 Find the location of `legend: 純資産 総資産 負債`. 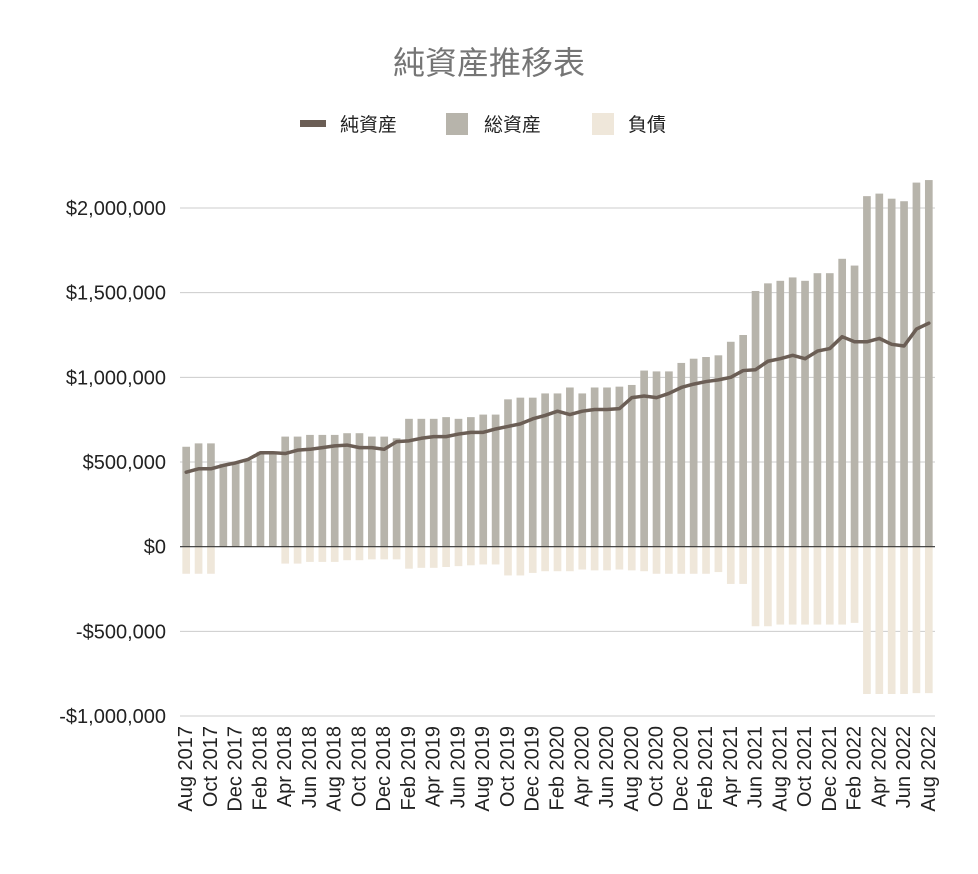

legend: 純資産 総資産 負債 is located at coordinates (483, 124).